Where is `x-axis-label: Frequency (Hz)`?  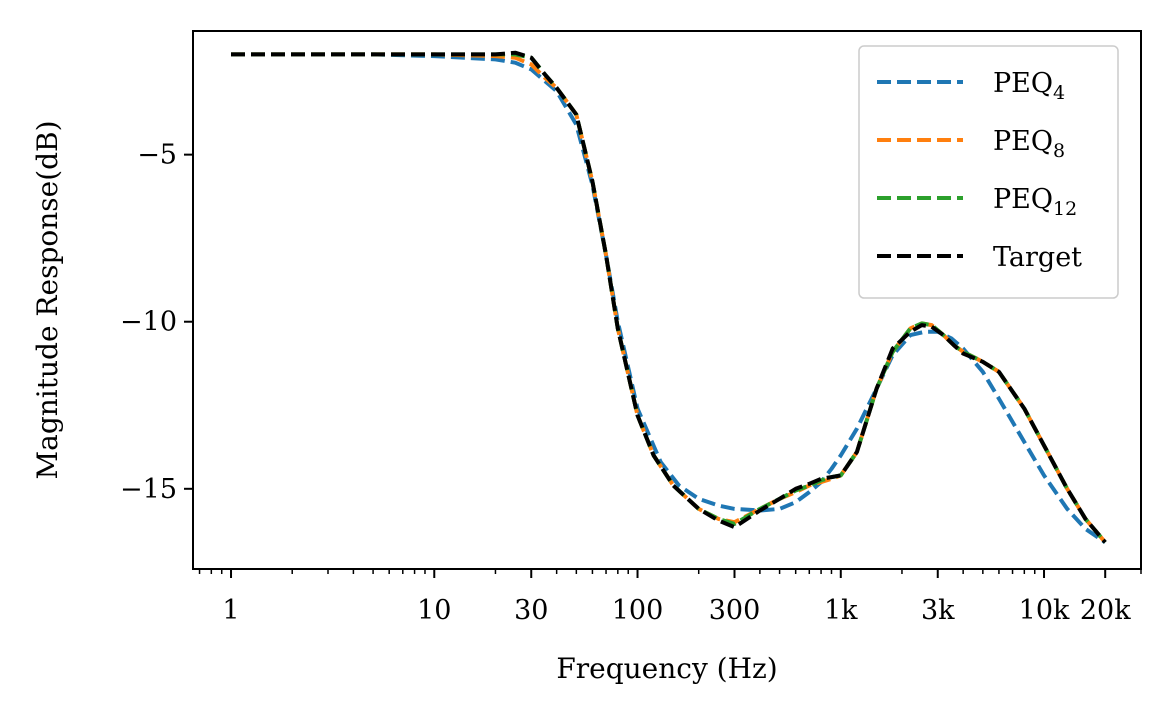 x-axis-label: Frequency (Hz) is located at coordinates (666, 668).